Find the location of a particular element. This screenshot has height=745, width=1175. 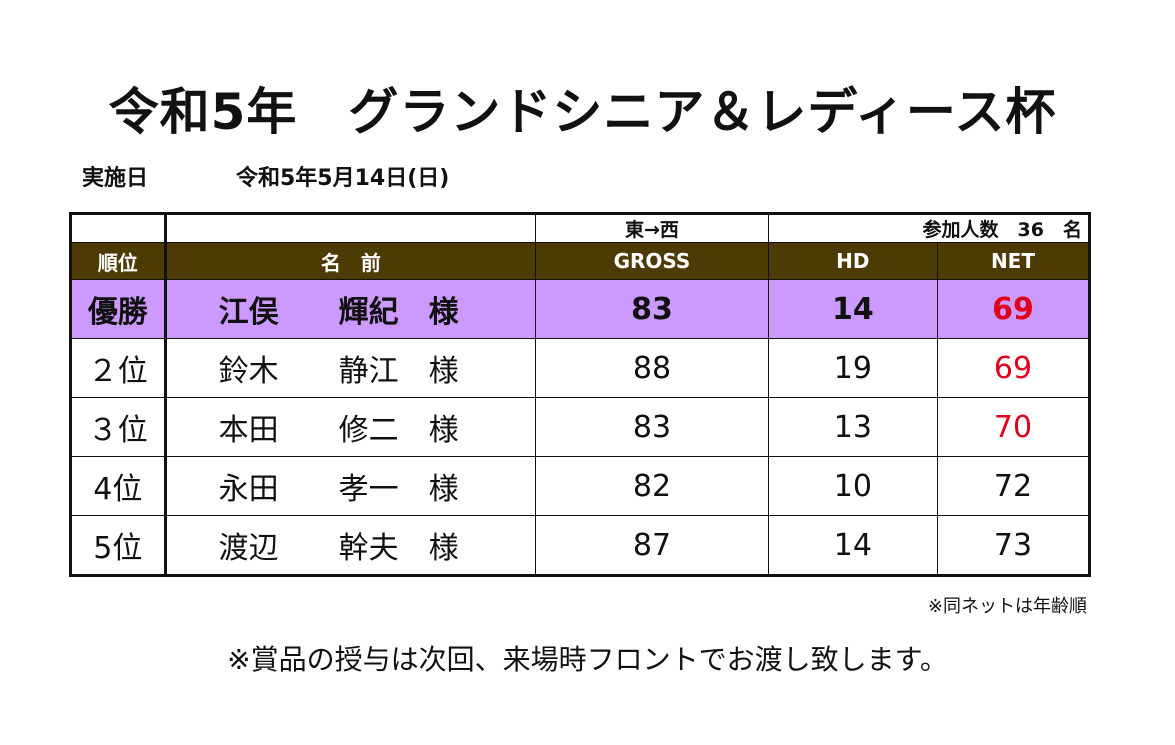

tie-rule-note: ※同ネットは年齢順 is located at coordinates (1007, 606).